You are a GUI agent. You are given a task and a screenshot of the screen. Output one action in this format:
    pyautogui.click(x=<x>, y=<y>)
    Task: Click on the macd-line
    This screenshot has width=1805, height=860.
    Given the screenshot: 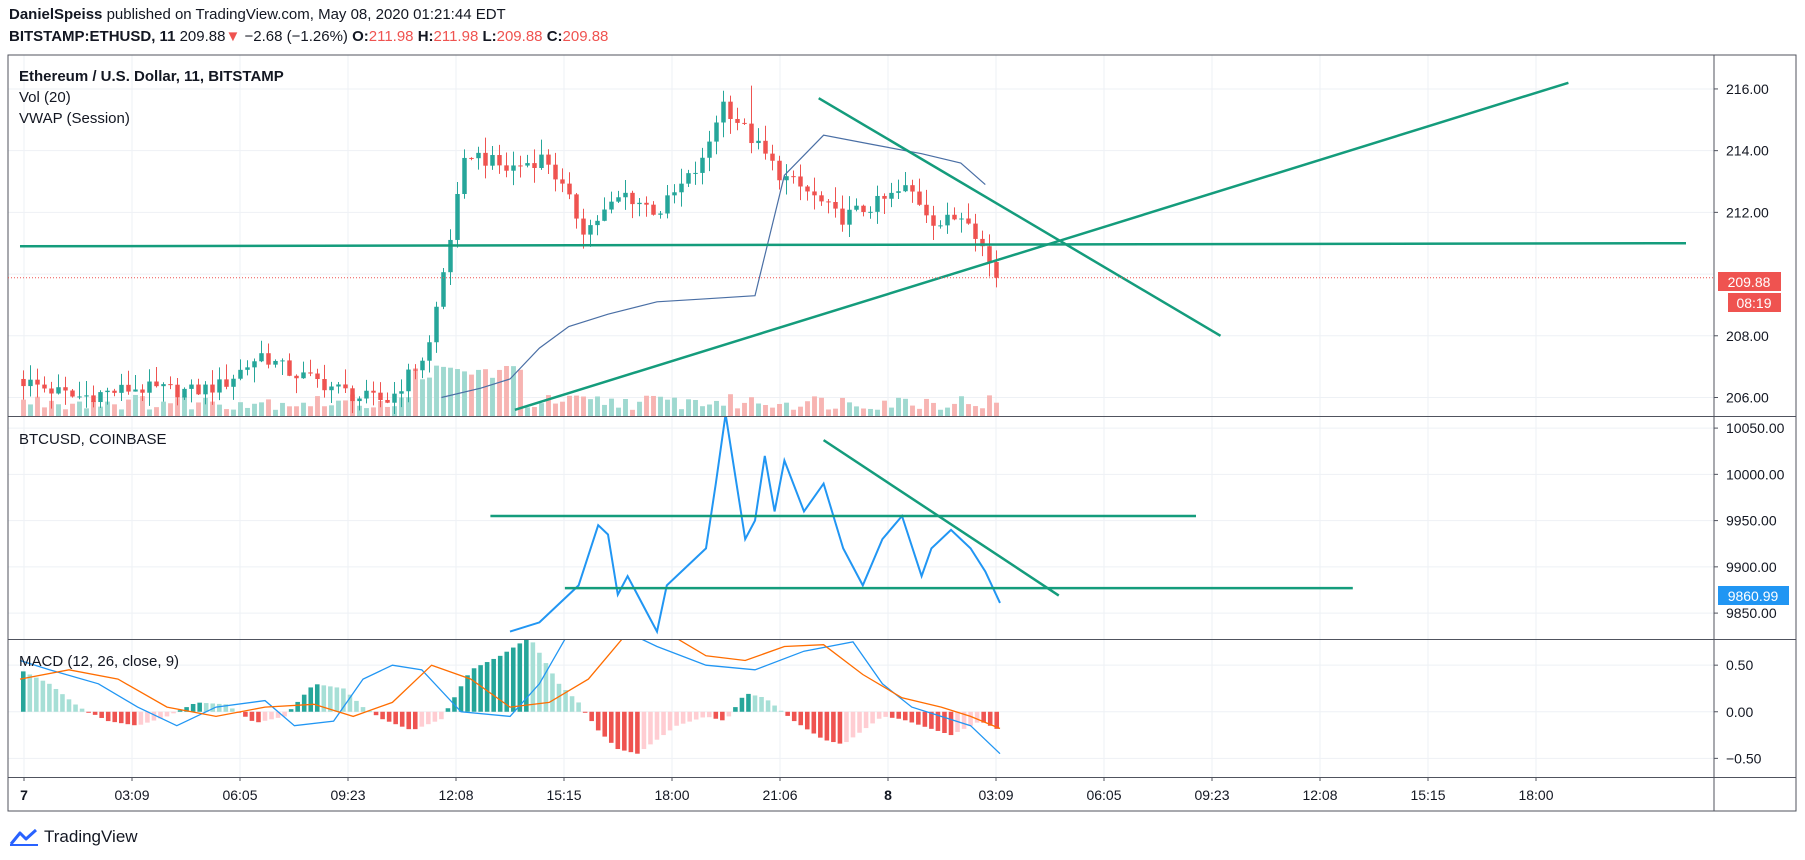 What is the action you would take?
    pyautogui.click(x=510, y=689)
    